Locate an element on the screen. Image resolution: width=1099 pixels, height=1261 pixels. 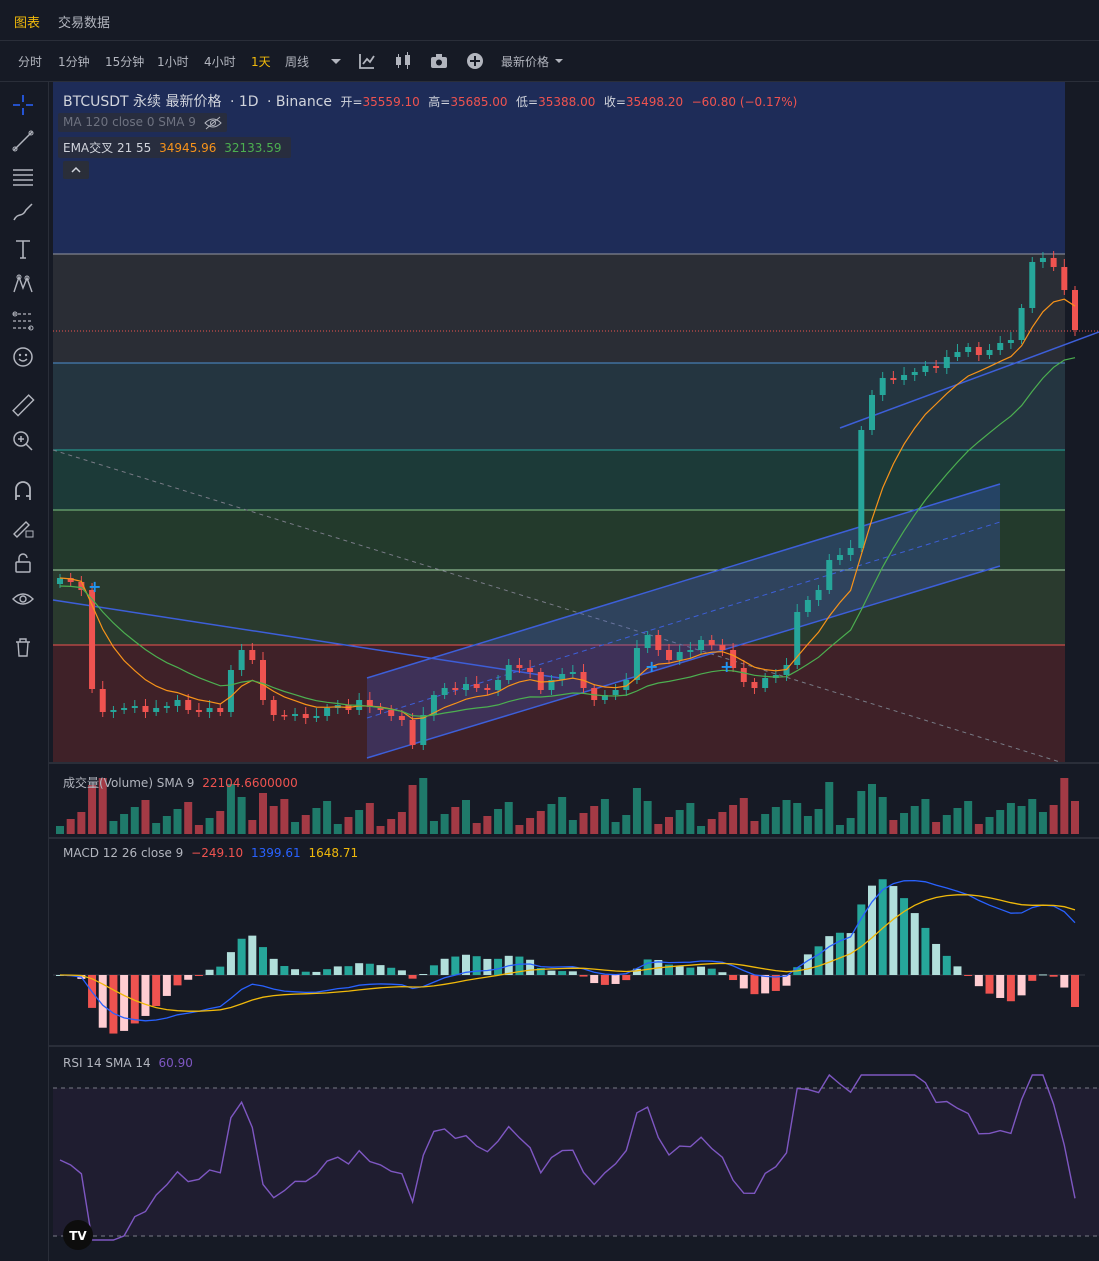
timeframe-weekly: 周线 is located at coordinates (297, 62).